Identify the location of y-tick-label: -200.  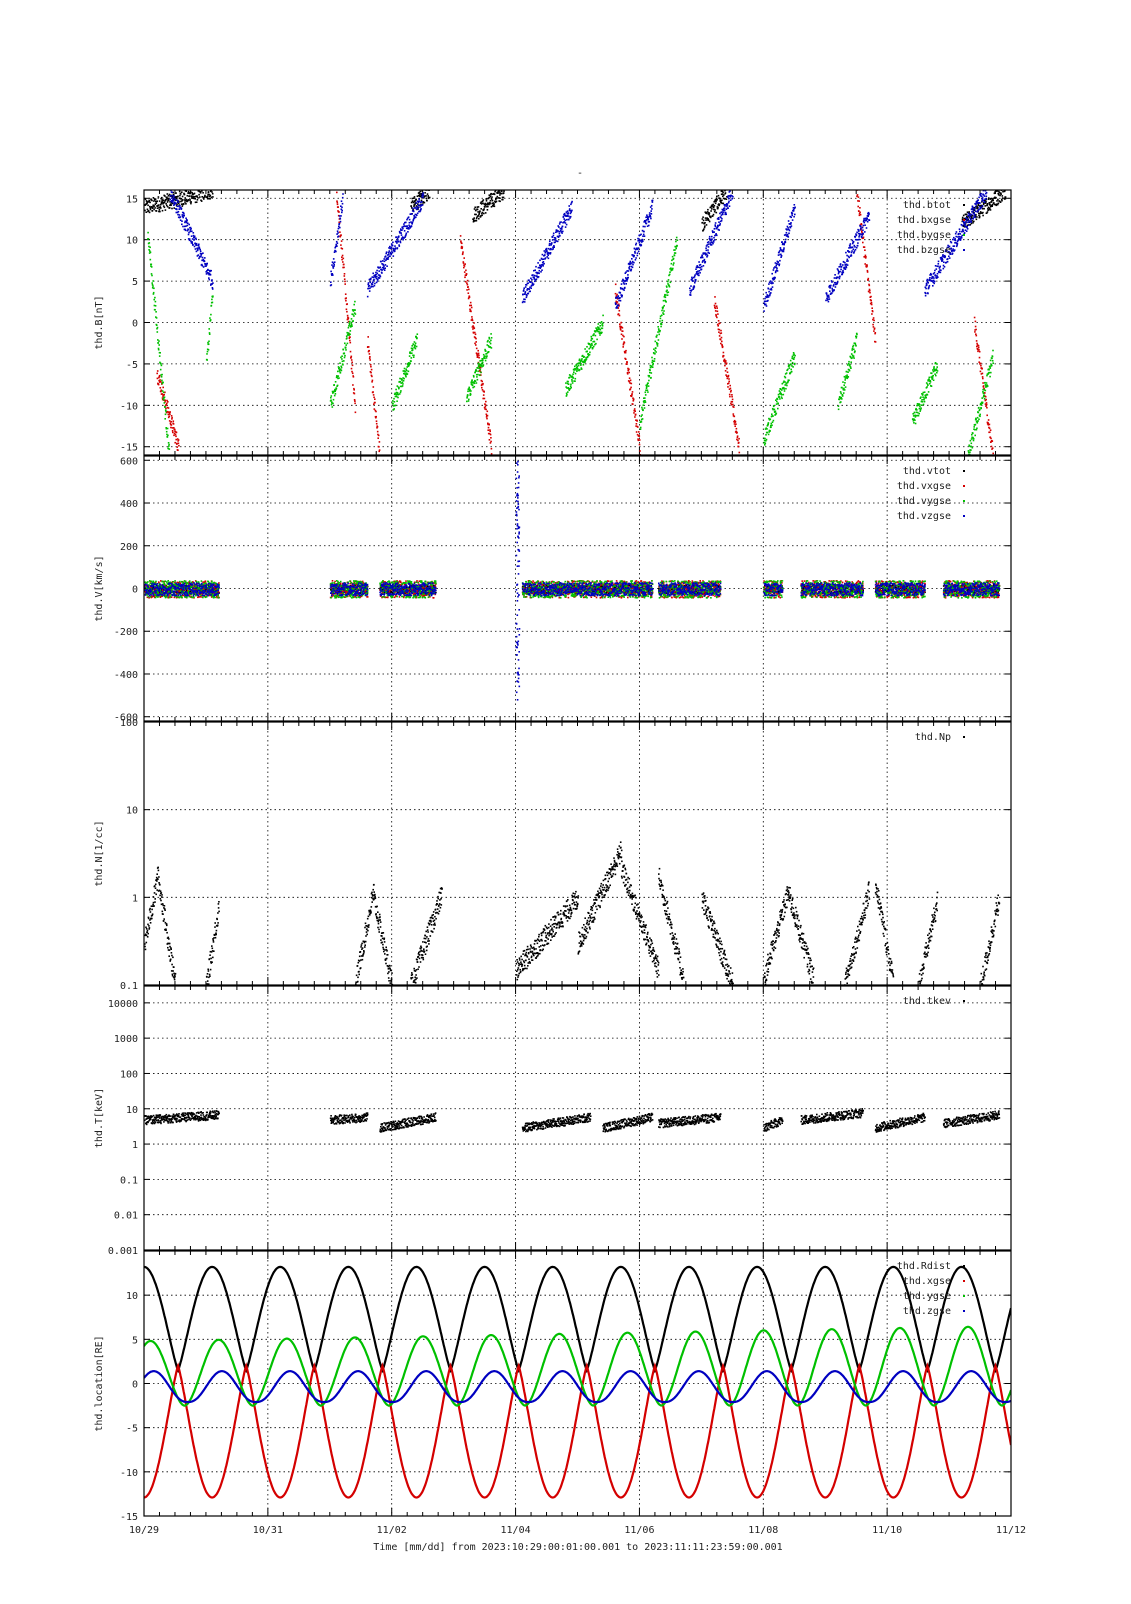
(126, 632).